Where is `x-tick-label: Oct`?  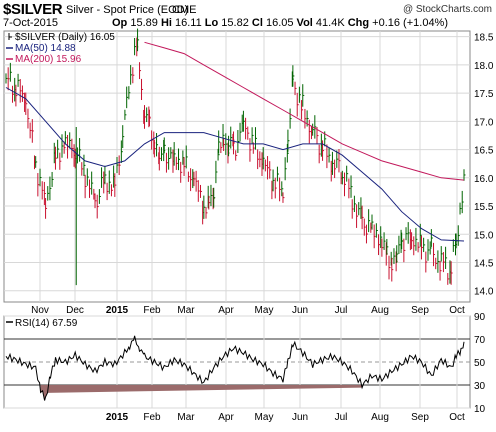 x-tick-label: Oct is located at coordinates (457, 310).